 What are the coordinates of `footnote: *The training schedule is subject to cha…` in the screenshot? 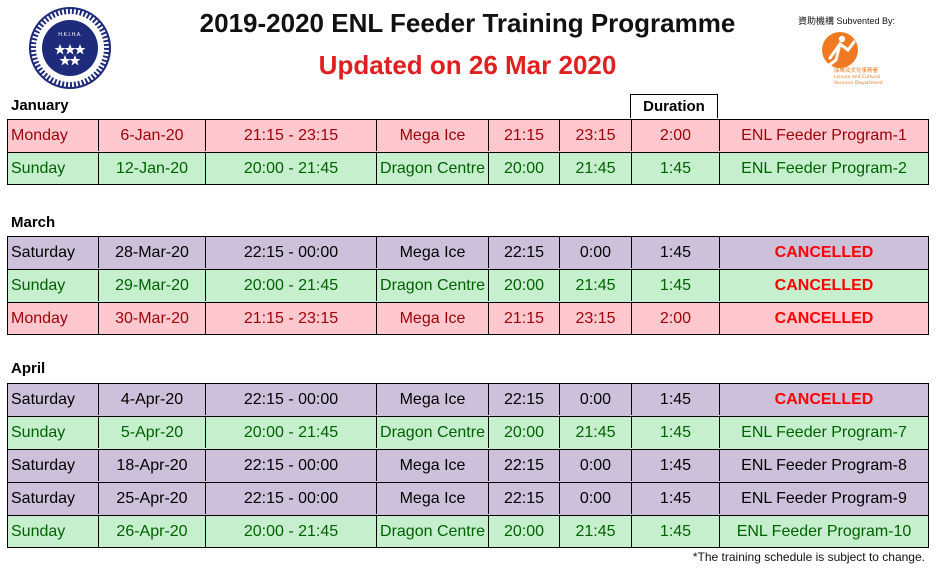 It's located at (808, 557).